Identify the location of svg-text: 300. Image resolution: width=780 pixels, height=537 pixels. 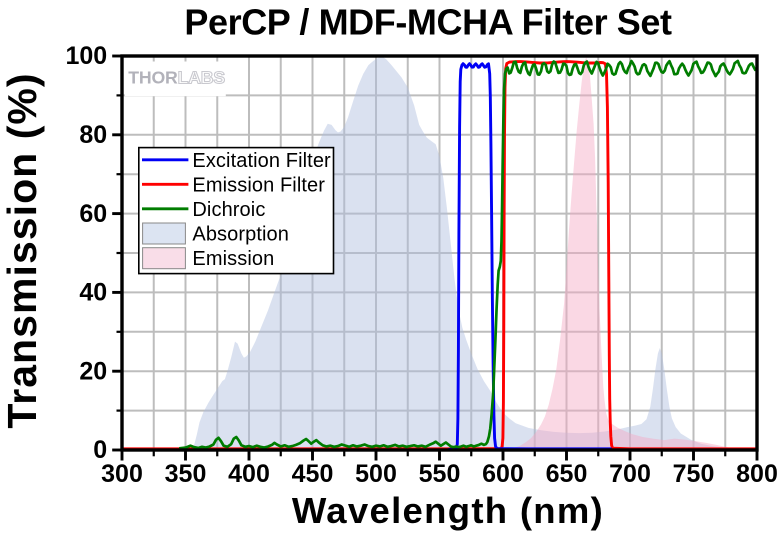
(122, 474).